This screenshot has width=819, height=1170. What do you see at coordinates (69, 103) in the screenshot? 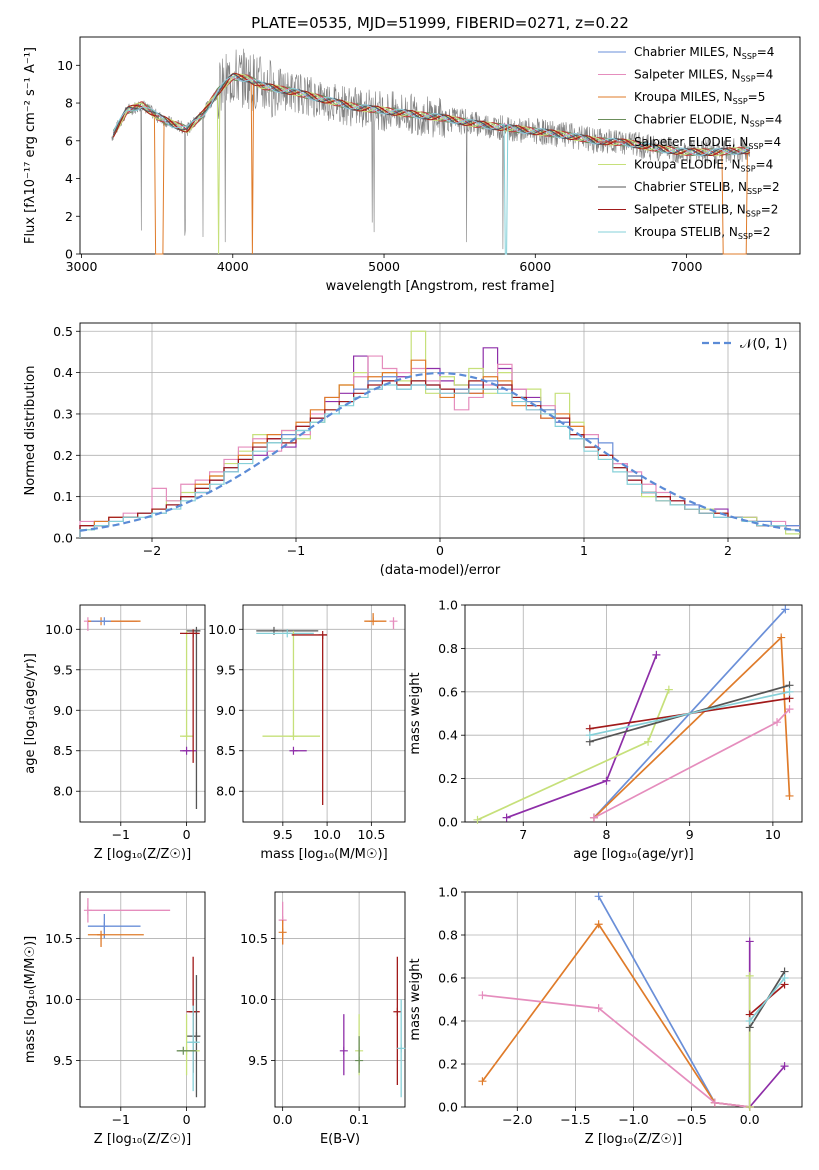
I see `y-tick-label: 8` at bounding box center [69, 103].